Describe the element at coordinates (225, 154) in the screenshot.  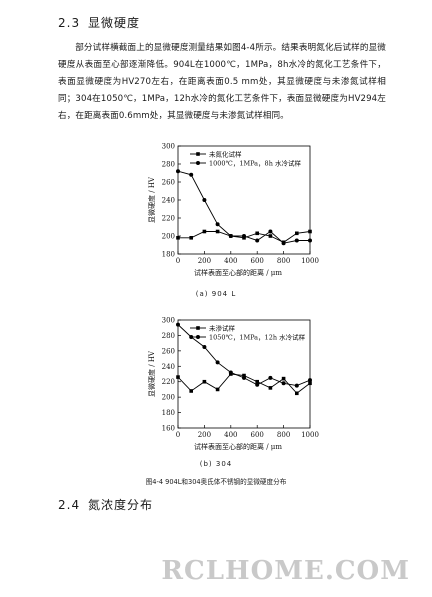
I see `legend-label: 未氮化试样` at that location.